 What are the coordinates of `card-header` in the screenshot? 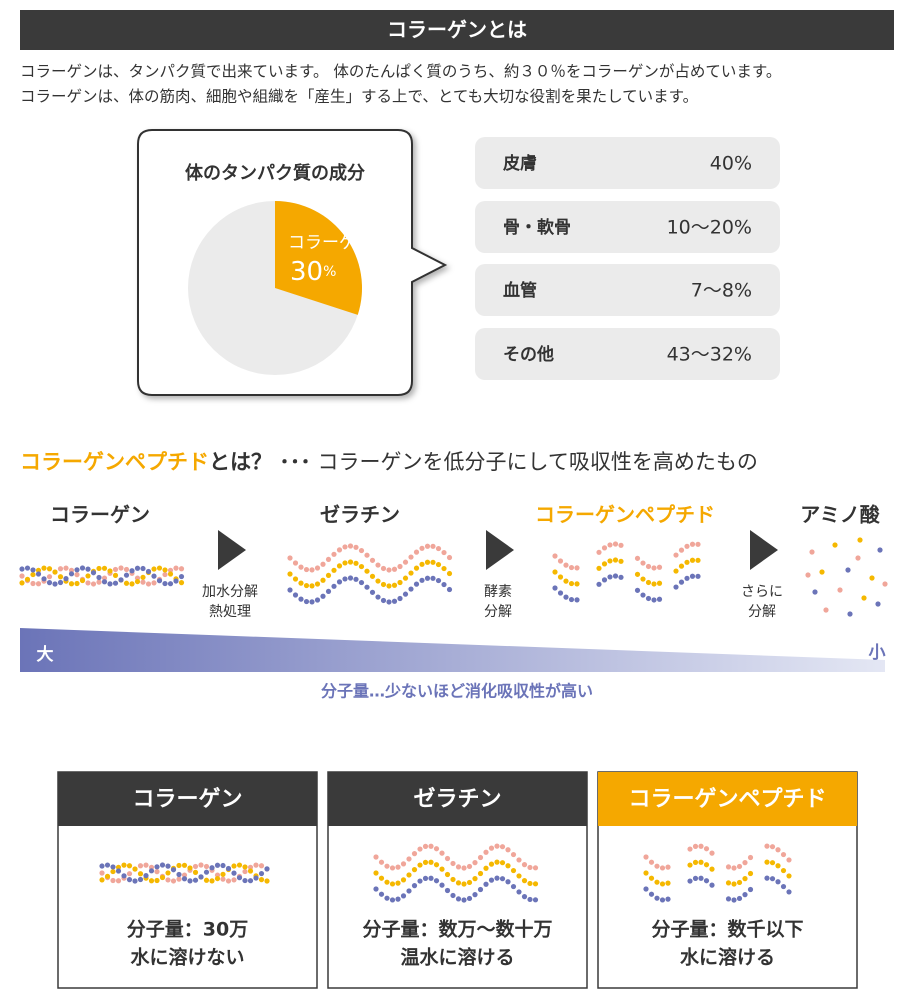 It's located at (727, 799).